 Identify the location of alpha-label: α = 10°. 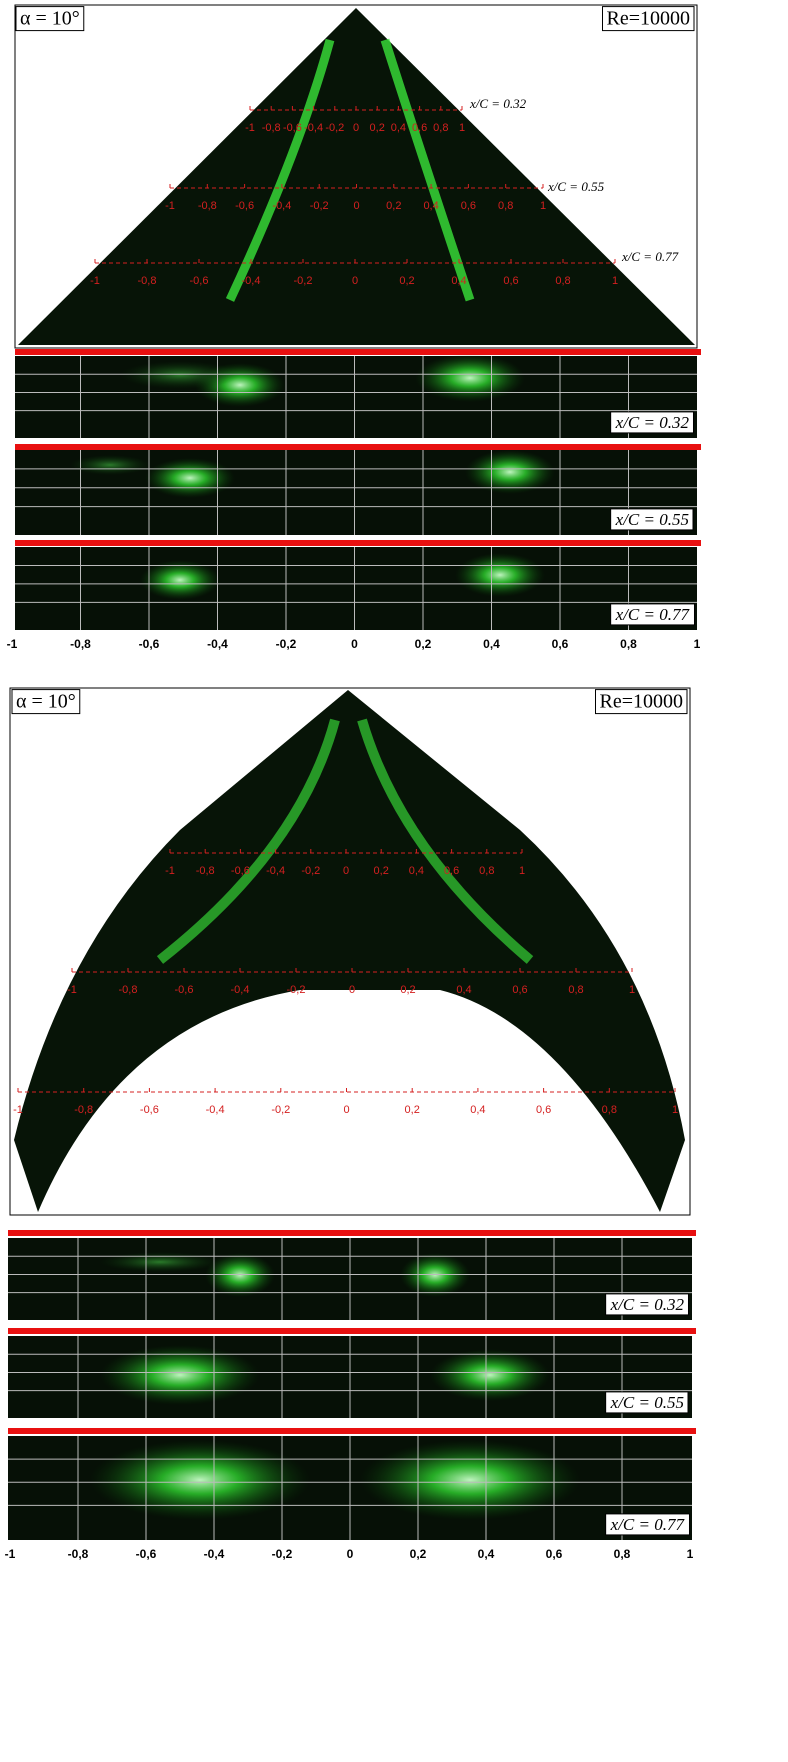
(46, 702).